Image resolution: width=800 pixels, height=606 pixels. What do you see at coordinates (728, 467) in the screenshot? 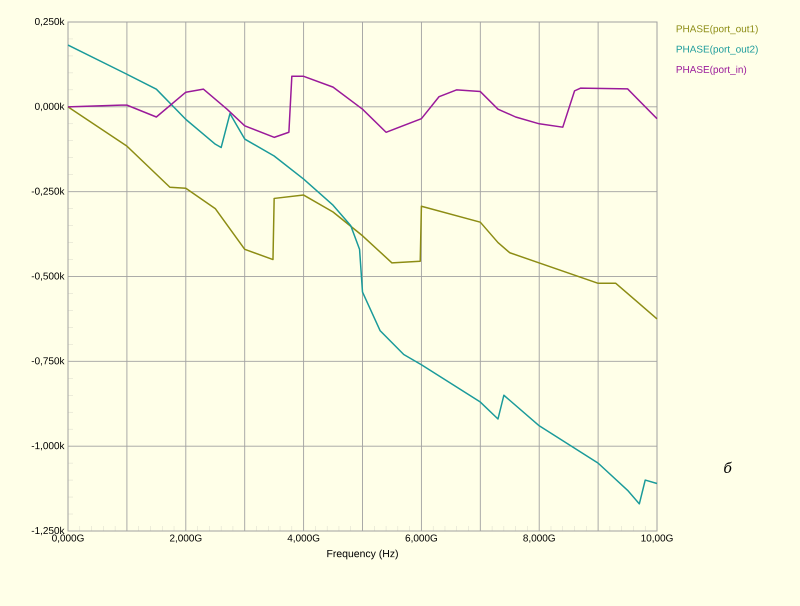
I see `text: б` at bounding box center [728, 467].